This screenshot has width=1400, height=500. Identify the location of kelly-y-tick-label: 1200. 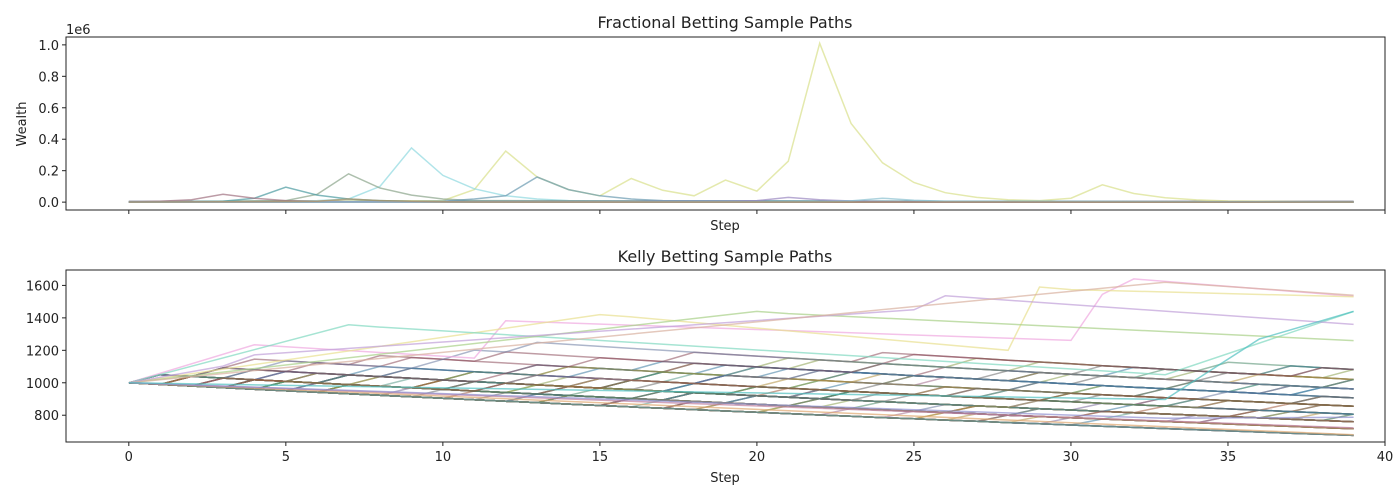
(42, 351).